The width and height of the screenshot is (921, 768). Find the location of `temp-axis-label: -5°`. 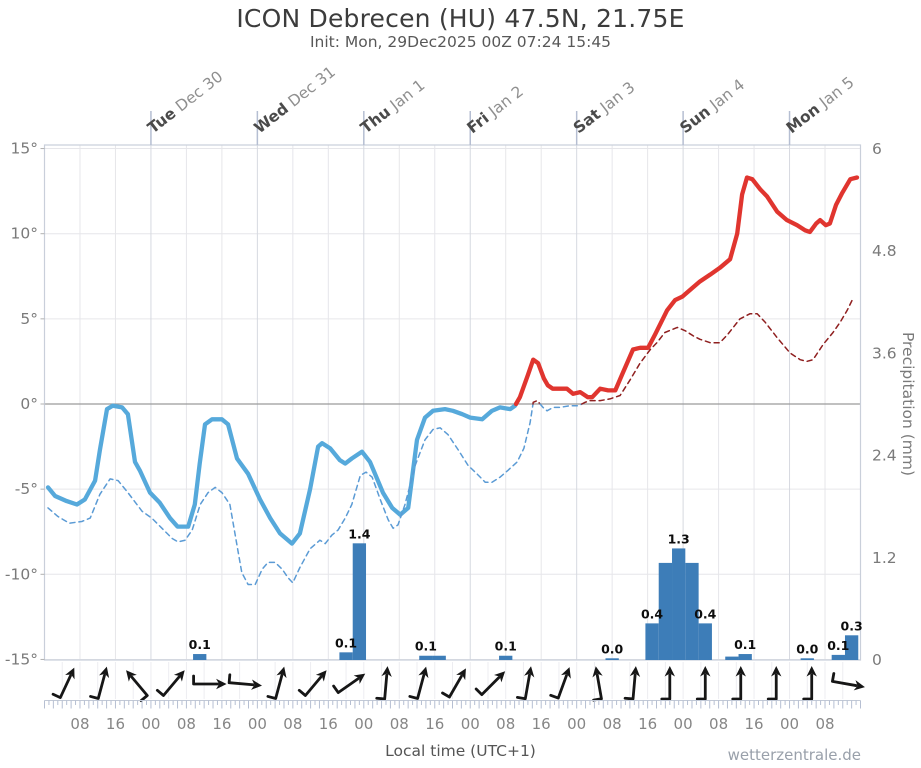

temp-axis-label: -5° is located at coordinates (26, 489).